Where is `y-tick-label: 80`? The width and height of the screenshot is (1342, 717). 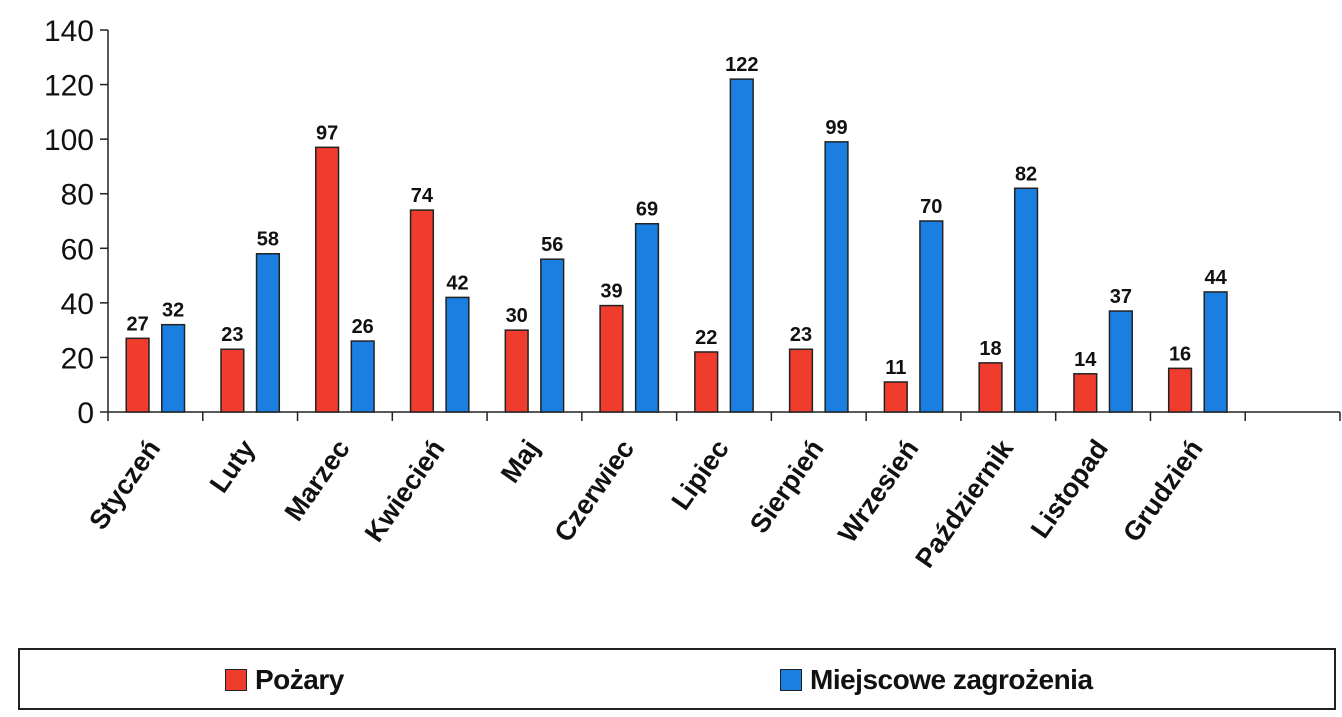
y-tick-label: 80 is located at coordinates (77, 195).